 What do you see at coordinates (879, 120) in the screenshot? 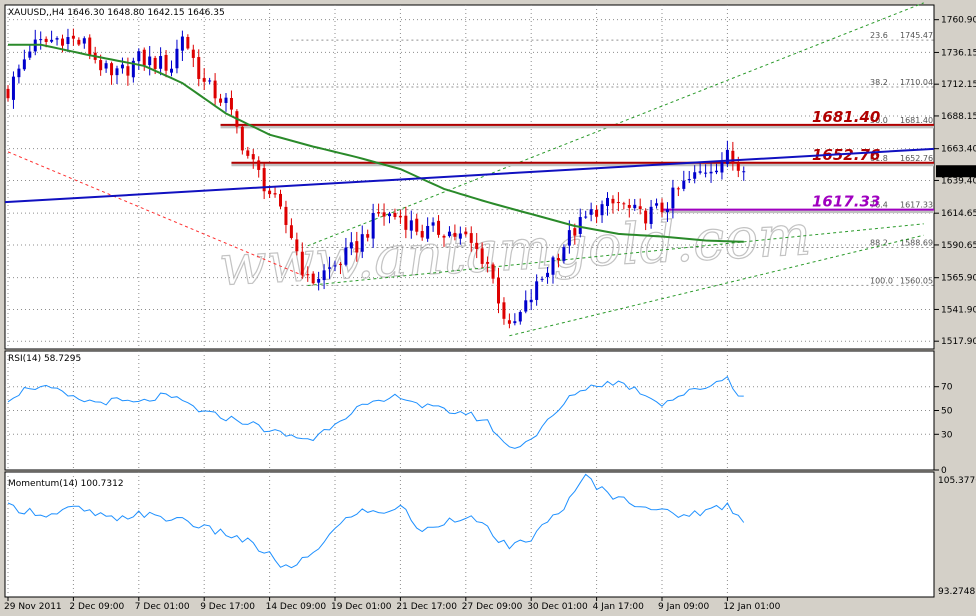
I see `fib-ratio-label: 50.0` at bounding box center [879, 120].